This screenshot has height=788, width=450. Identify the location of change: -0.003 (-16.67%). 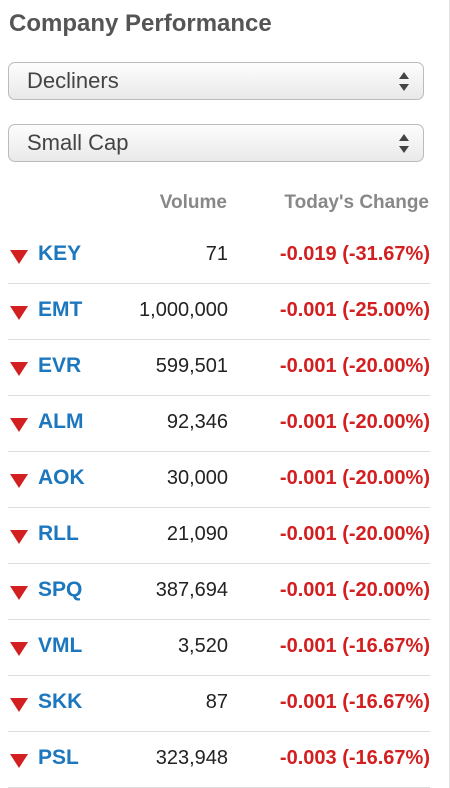
(354, 758).